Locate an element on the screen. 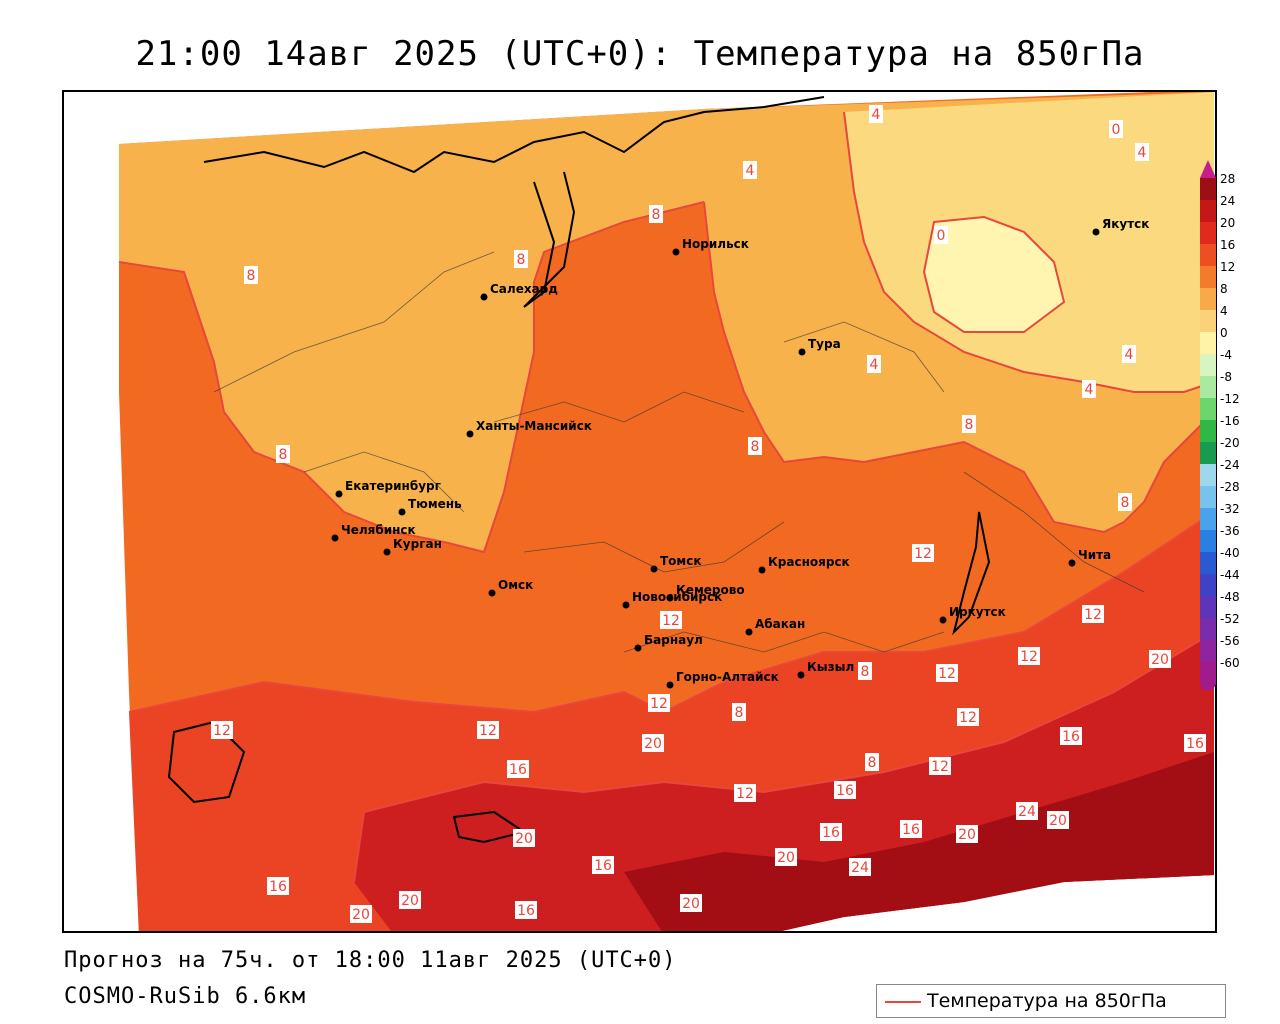 The image size is (1280, 1024). scale-label: -44 is located at coordinates (1230, 575).